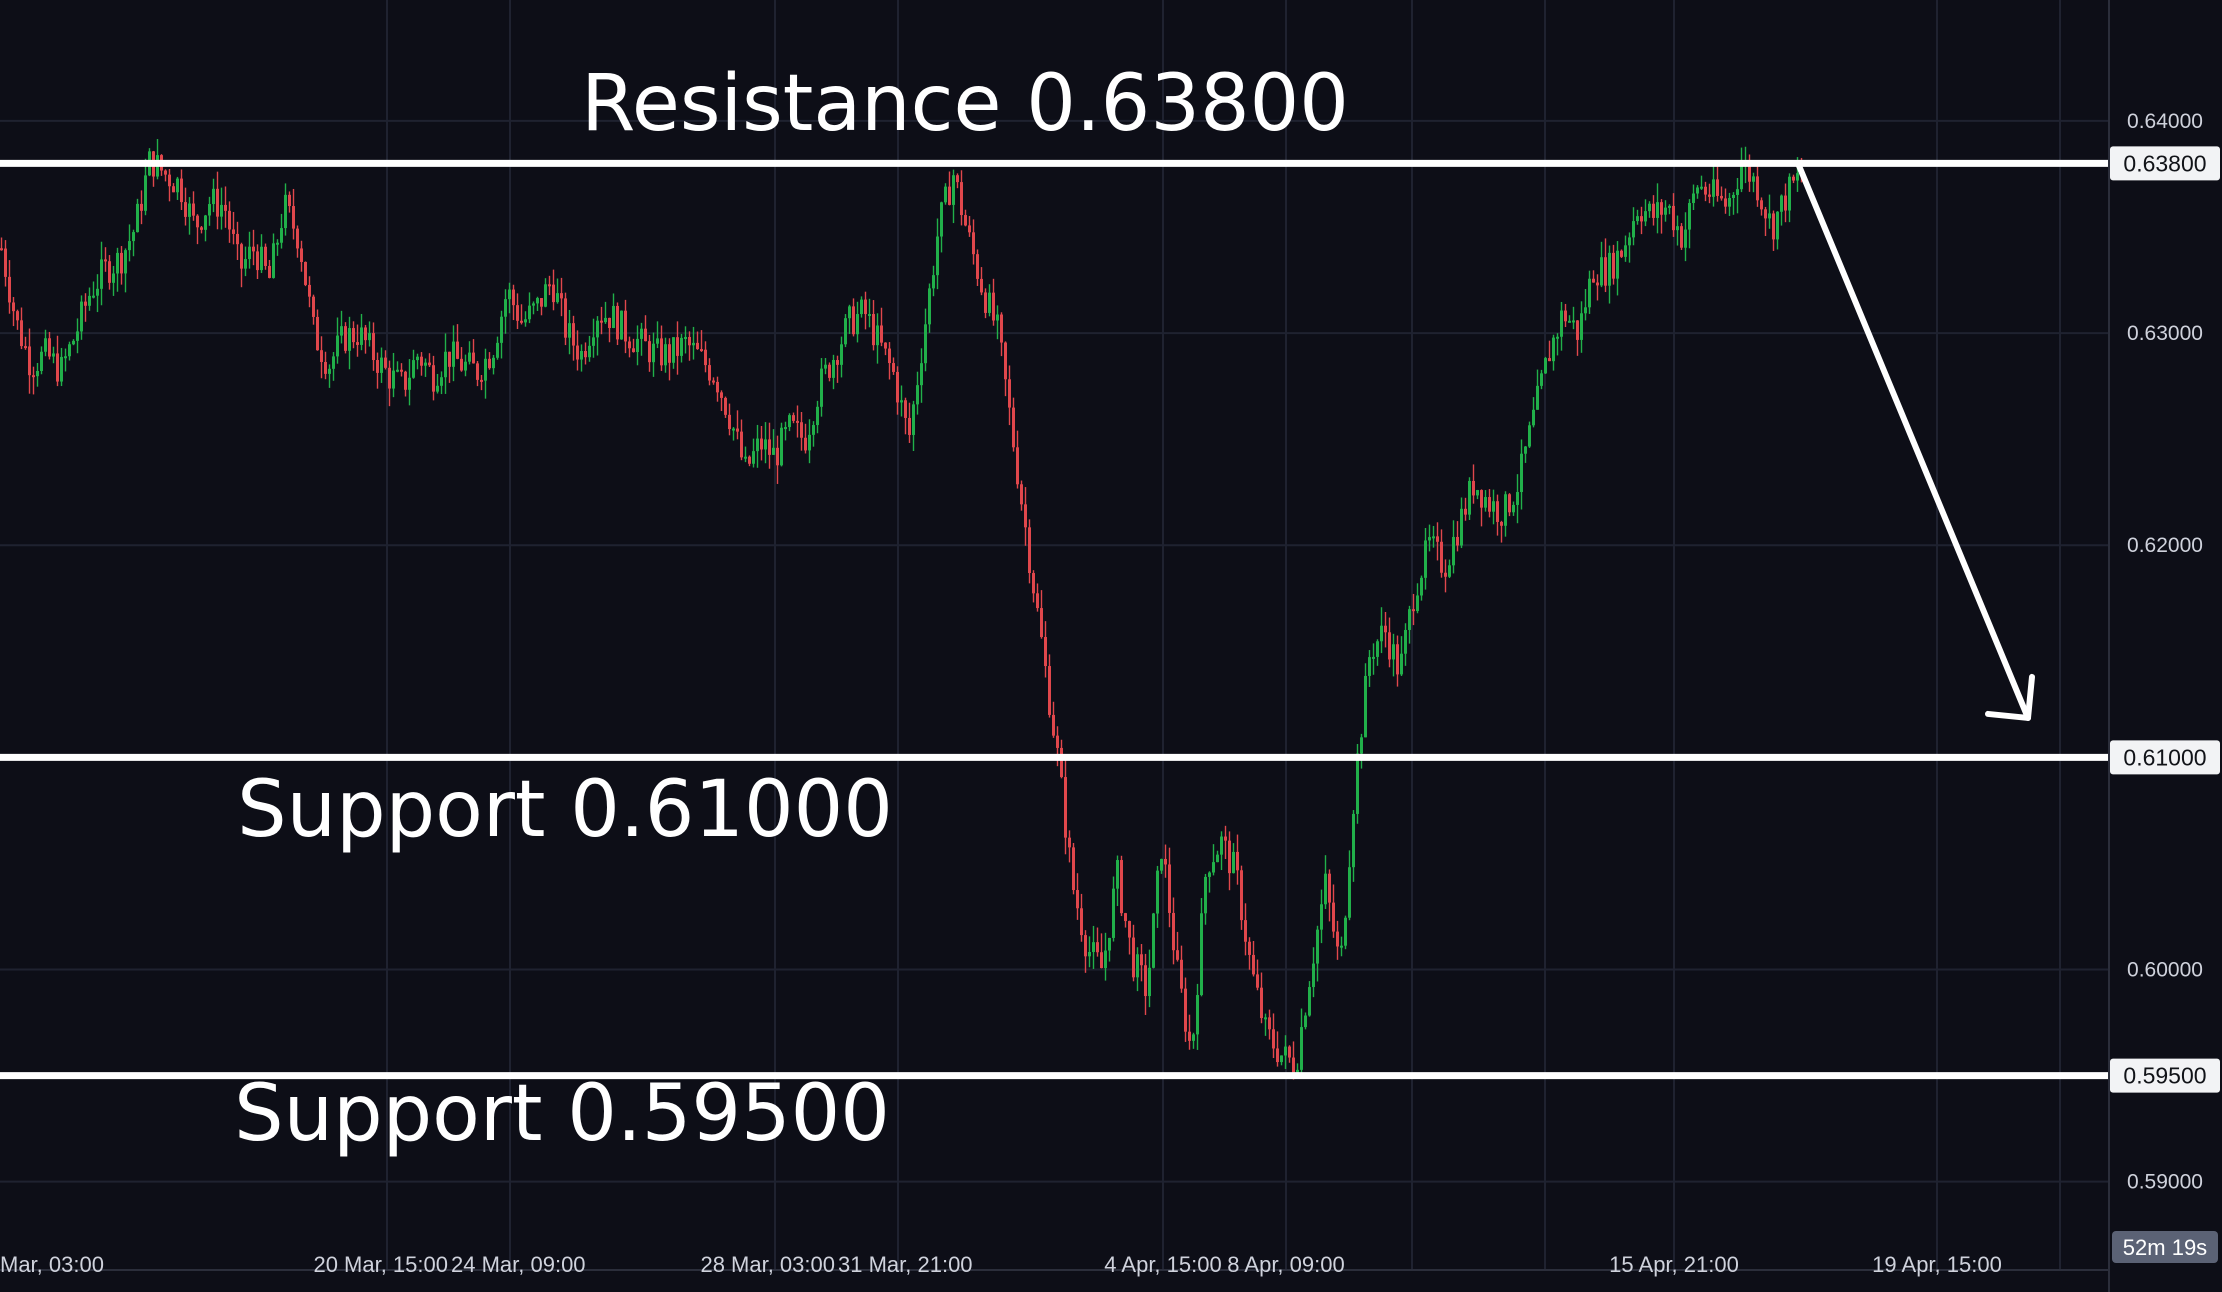 The image size is (2222, 1292). Describe the element at coordinates (1913, 440) in the screenshot. I see `projection-arrow-shaft` at that location.